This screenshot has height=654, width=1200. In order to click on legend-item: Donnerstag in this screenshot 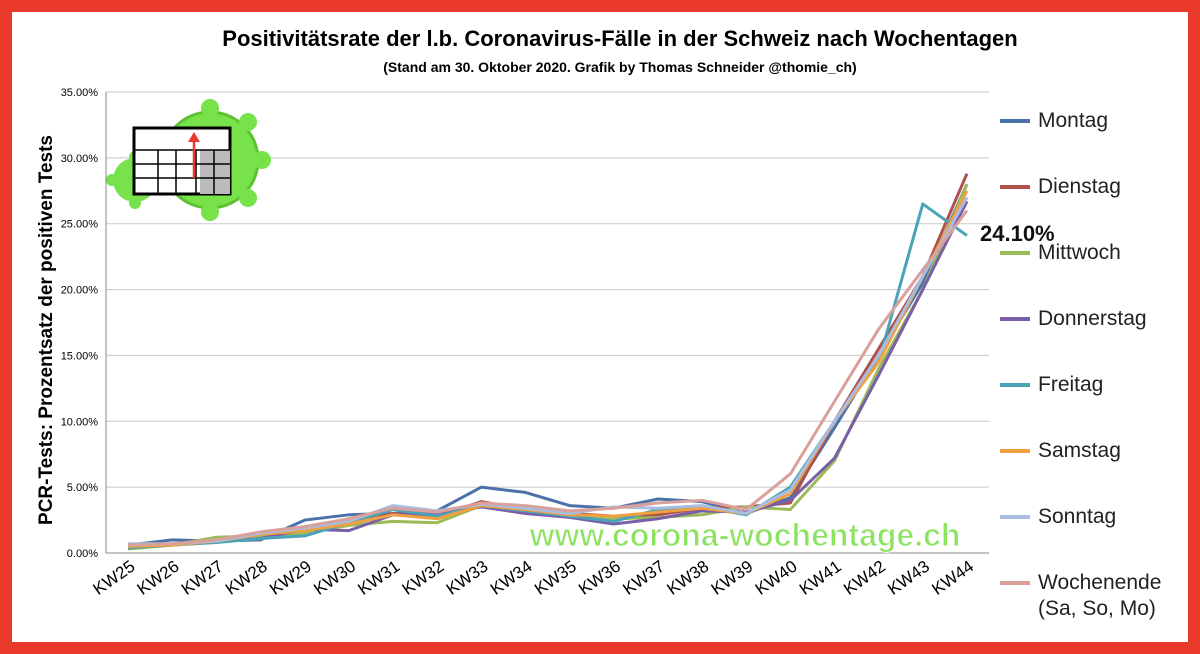, I will do `click(1095, 319)`.